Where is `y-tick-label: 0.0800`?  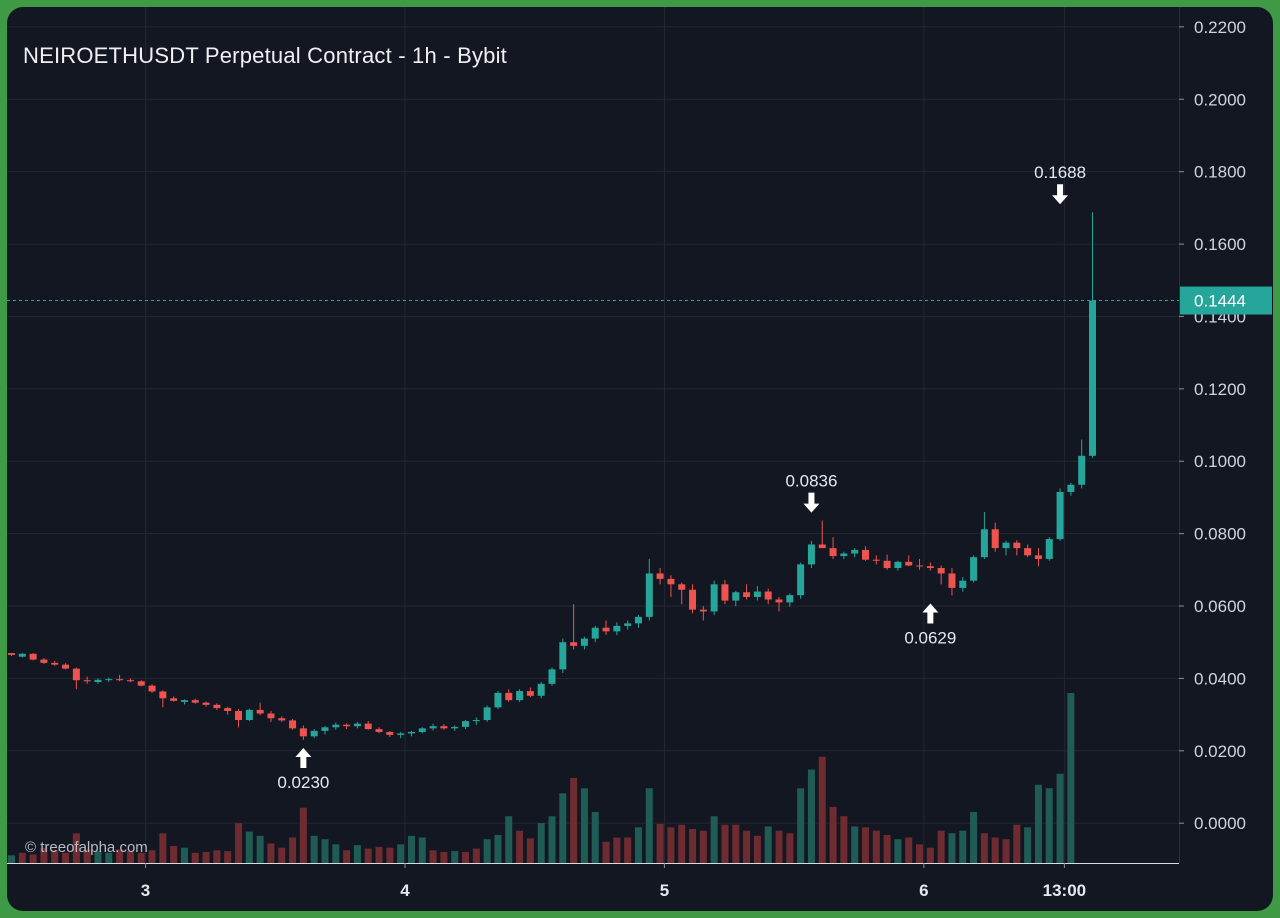 y-tick-label: 0.0800 is located at coordinates (1220, 534).